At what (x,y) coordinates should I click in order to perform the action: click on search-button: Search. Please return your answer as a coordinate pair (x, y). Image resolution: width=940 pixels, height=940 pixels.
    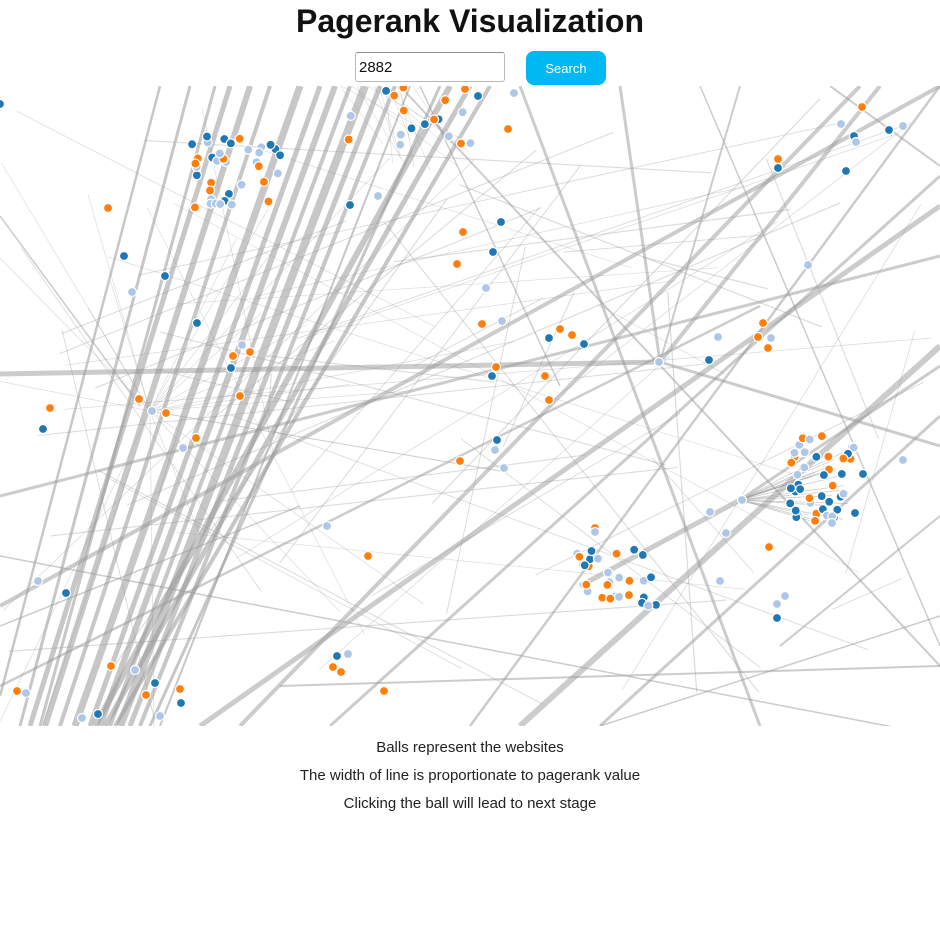
    Looking at the image, I should click on (566, 68).